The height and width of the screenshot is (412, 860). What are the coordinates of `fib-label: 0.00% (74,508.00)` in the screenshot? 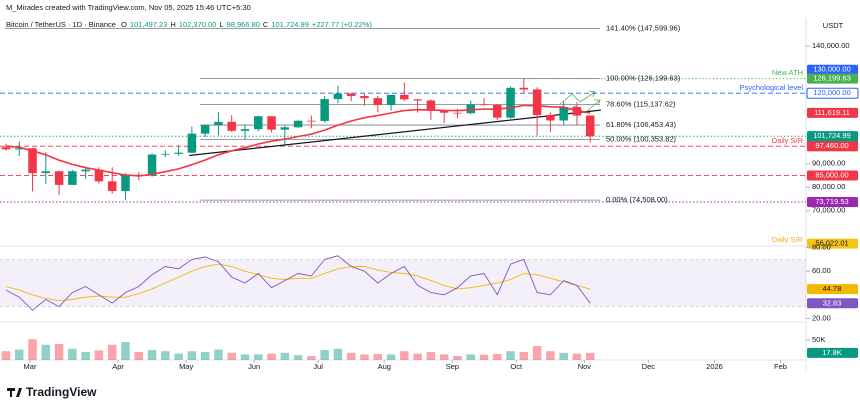 It's located at (637, 199).